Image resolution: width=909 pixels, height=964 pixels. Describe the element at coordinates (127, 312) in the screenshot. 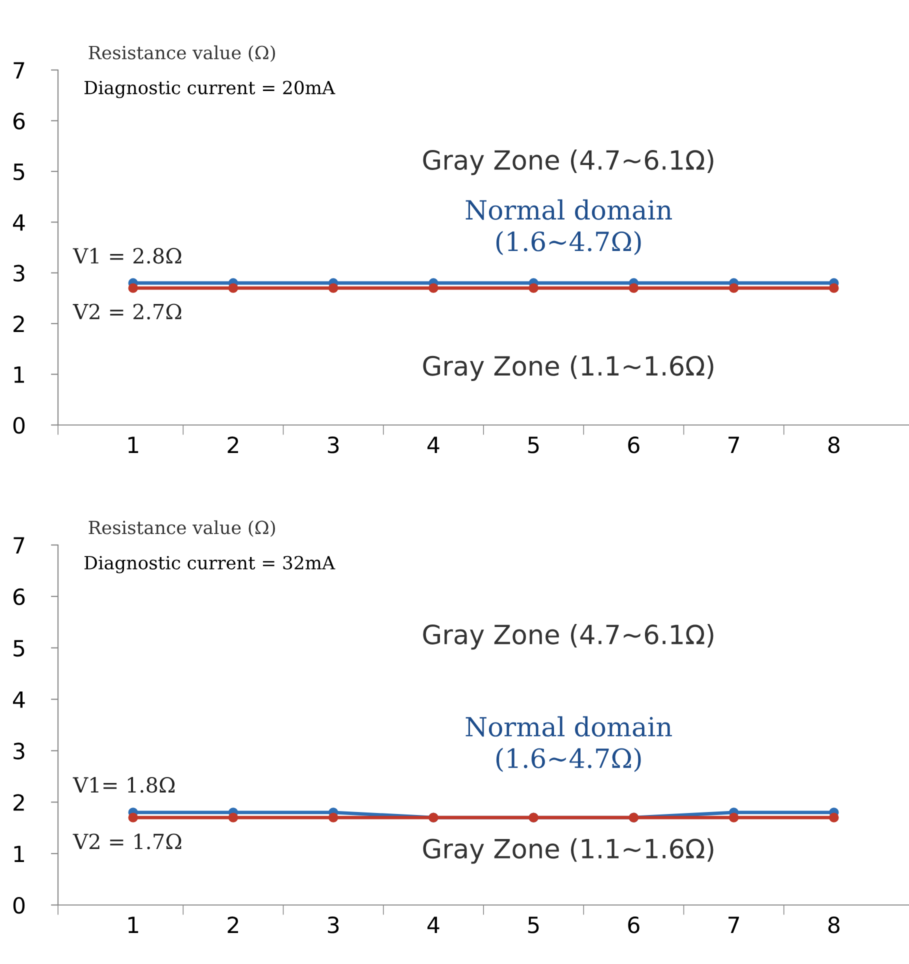

I see `series-label: V2 = 2.7Ω` at that location.